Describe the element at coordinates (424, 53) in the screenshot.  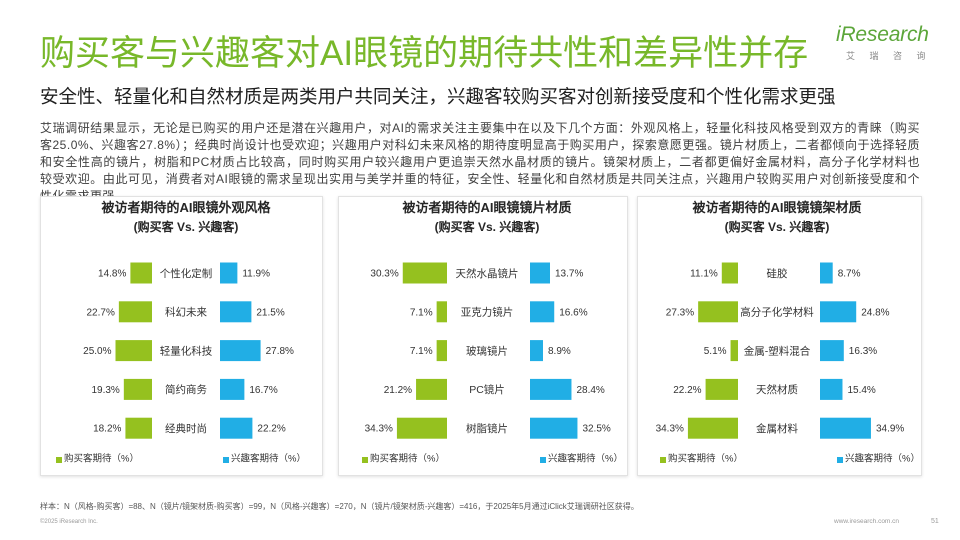
I see `page-title: 购买客与兴趣客对AI眼镜的期待共性和差异性并存` at that location.